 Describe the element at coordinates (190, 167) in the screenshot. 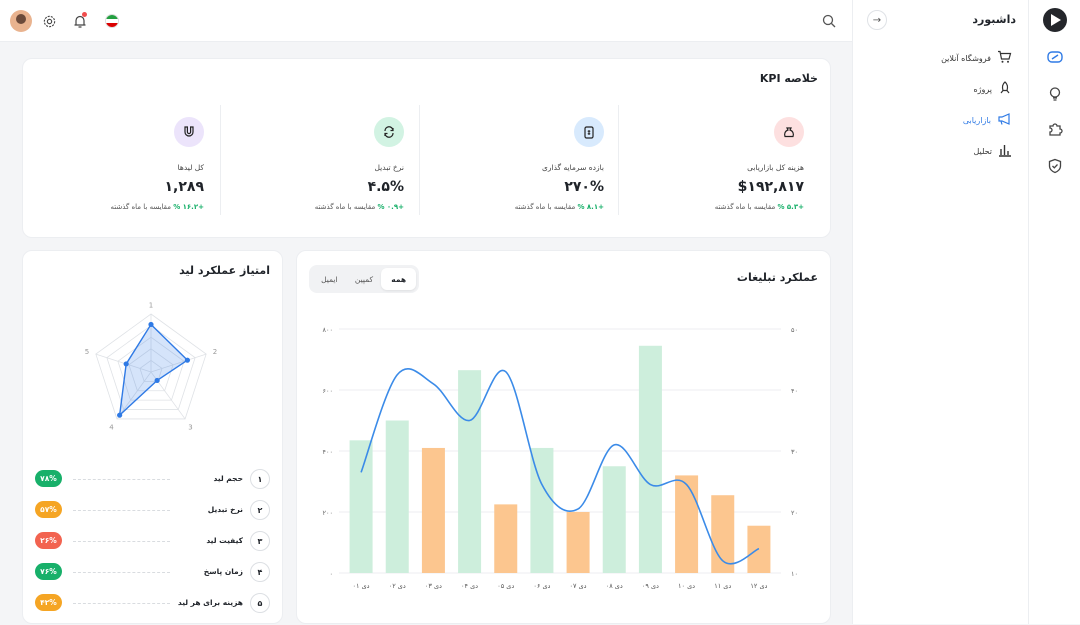

I see `kpi-label: کل لیدها` at that location.